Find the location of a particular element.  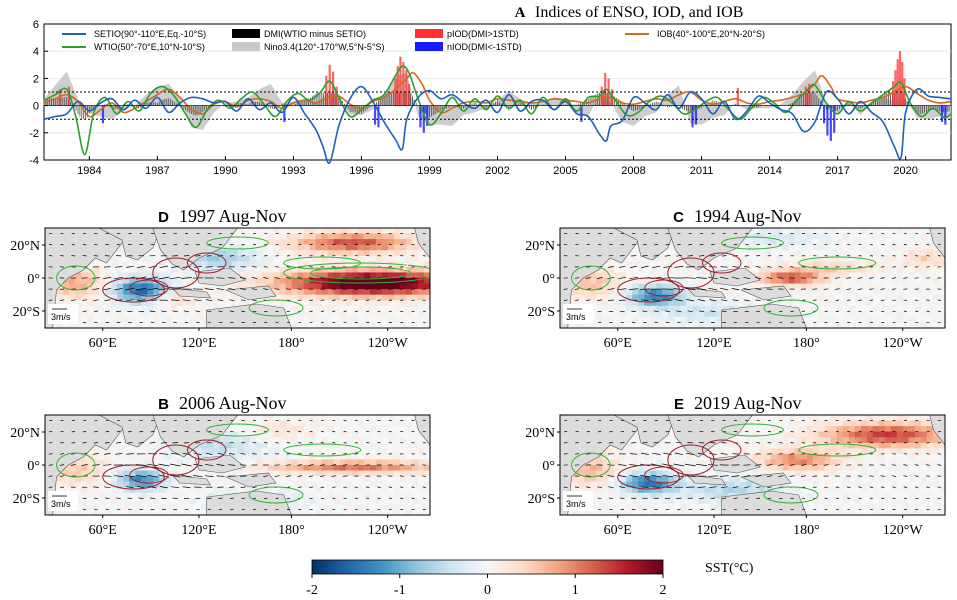

map-x-tick-label: 120°W is located at coordinates (388, 343).